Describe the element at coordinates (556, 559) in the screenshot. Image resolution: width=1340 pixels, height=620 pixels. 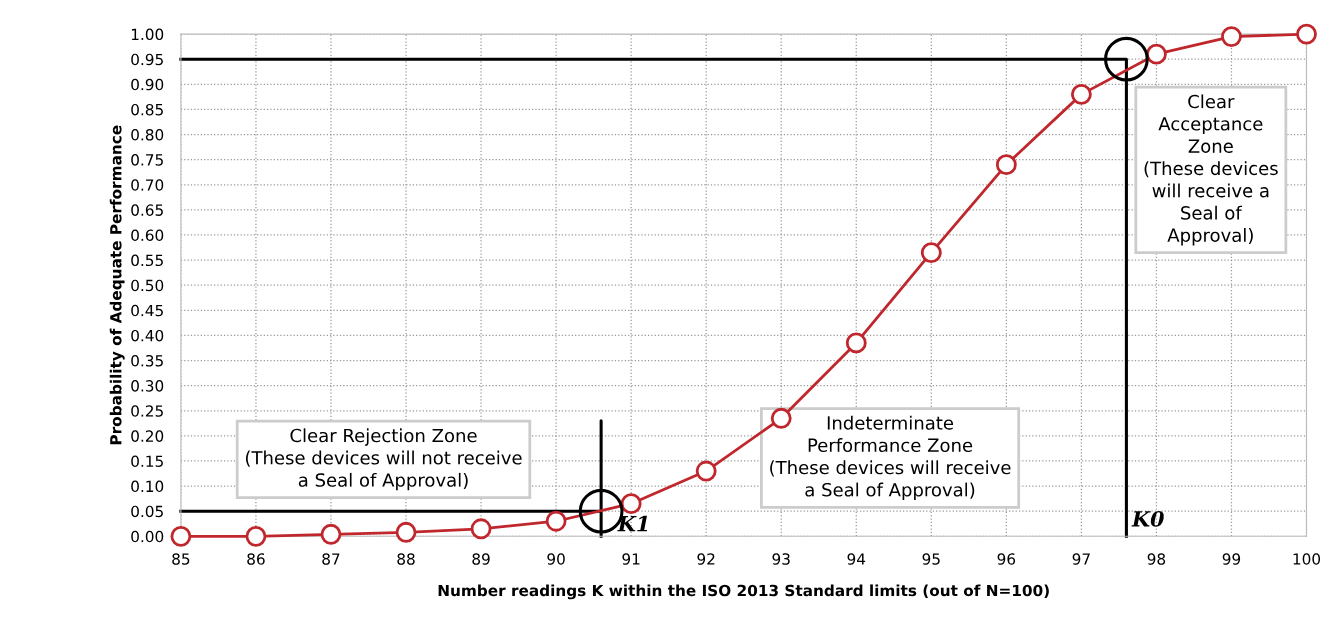
I see `x-tick-label: 90` at that location.